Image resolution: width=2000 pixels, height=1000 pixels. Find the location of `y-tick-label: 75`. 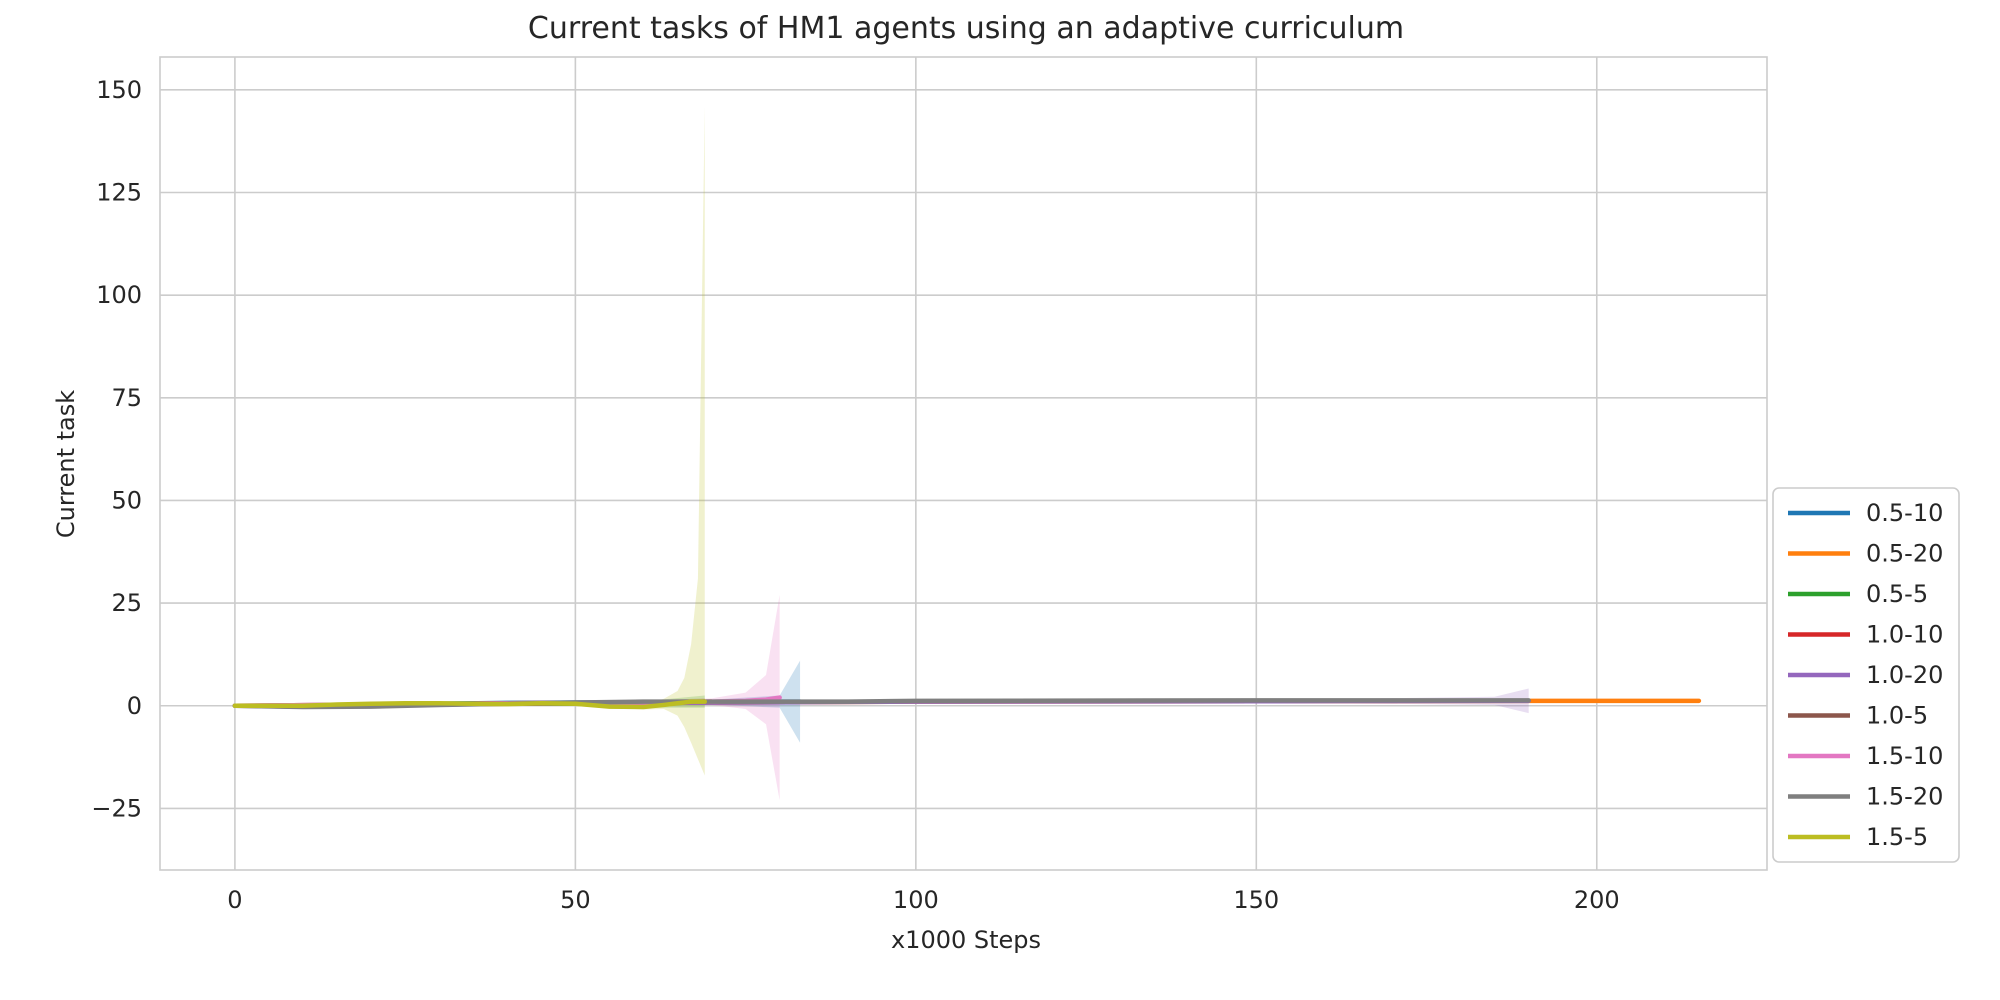

y-tick-label: 75 is located at coordinates (126, 398).